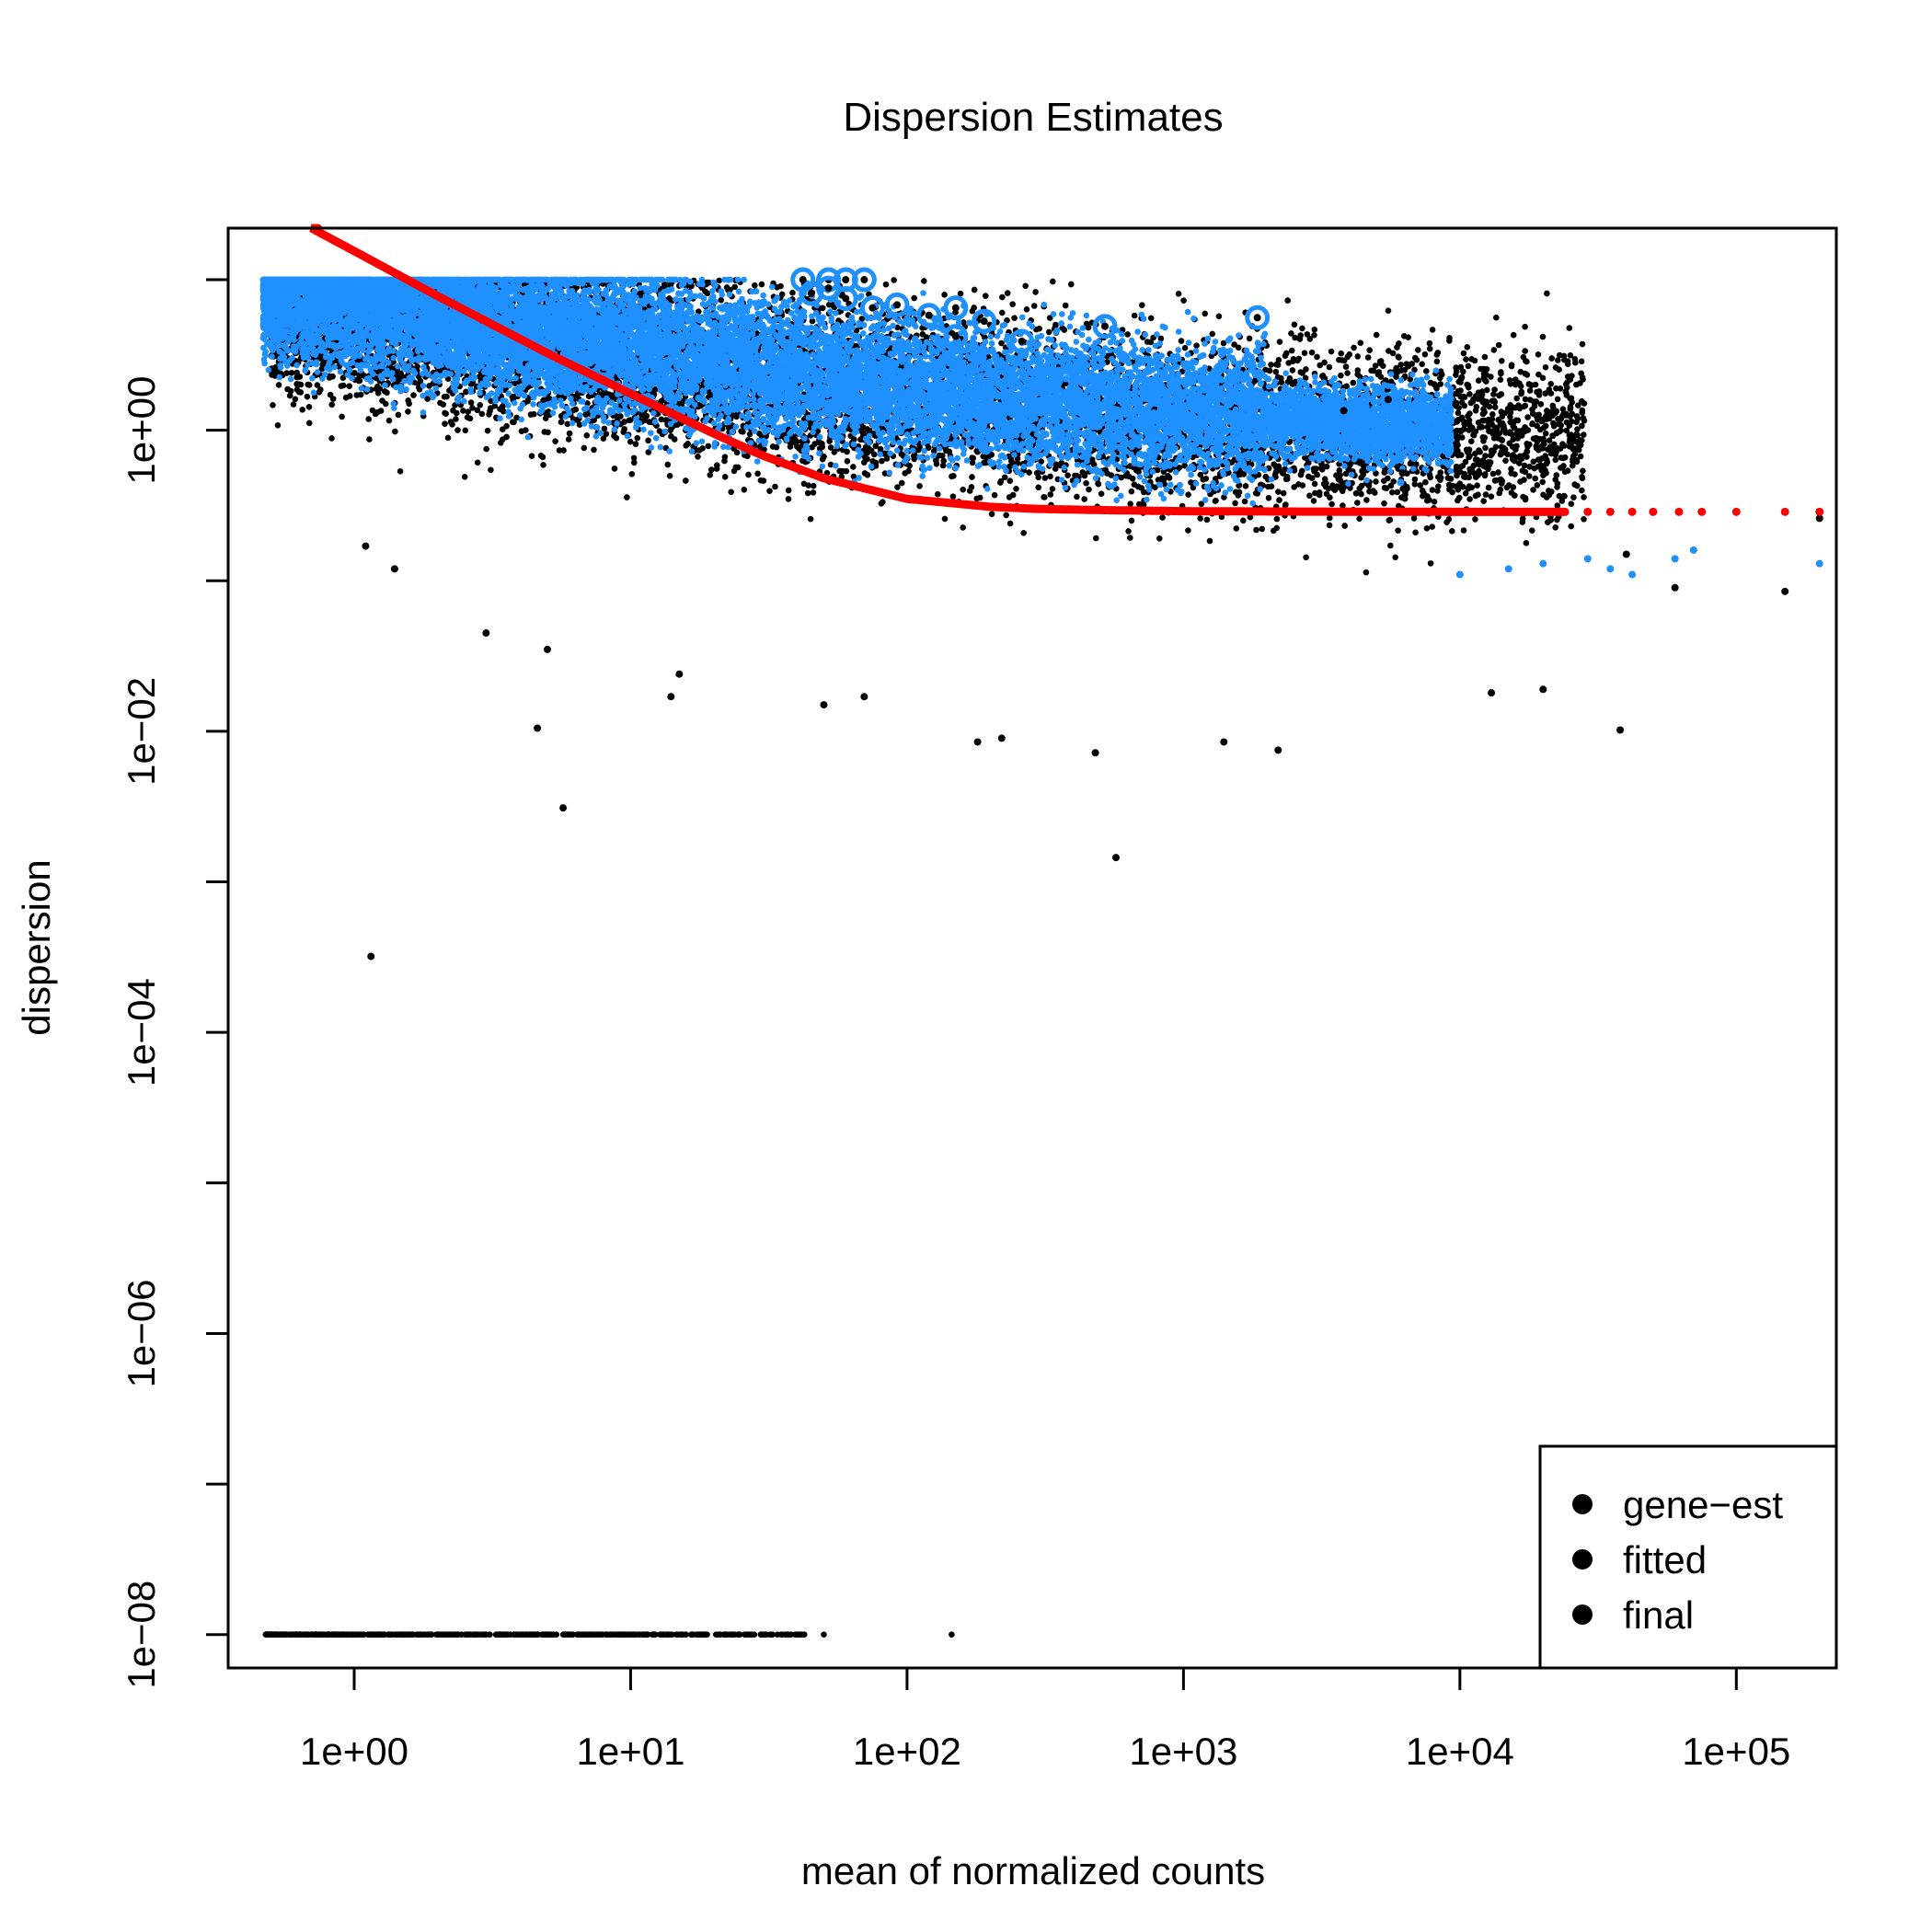  Describe the element at coordinates (1033, 1870) in the screenshot. I see `x-axis-label: mean of normalized counts` at that location.